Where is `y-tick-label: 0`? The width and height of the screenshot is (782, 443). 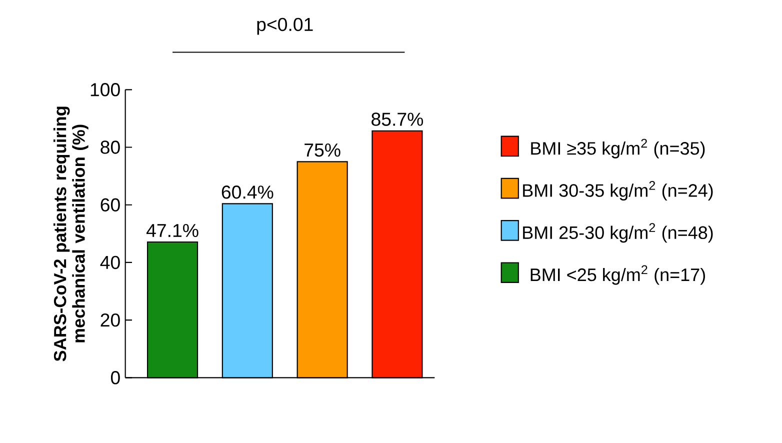
y-tick-label: 0 is located at coordinates (115, 377).